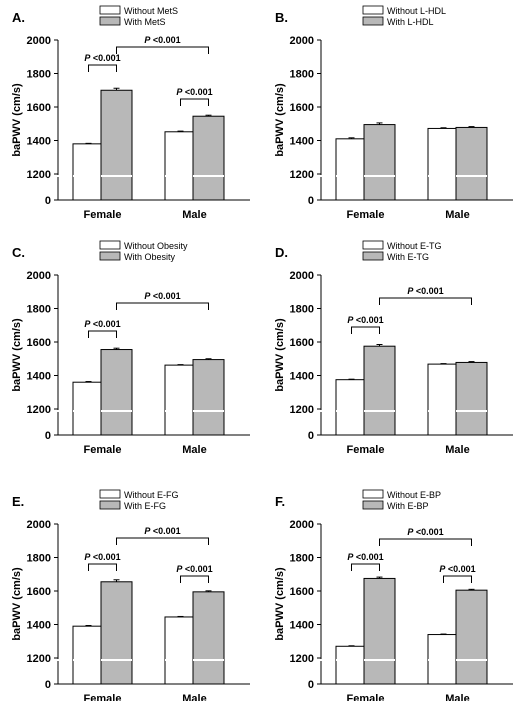 The width and height of the screenshot is (515, 701). Describe the element at coordinates (408, 257) in the screenshot. I see `legend-entry: With E-TG` at that location.